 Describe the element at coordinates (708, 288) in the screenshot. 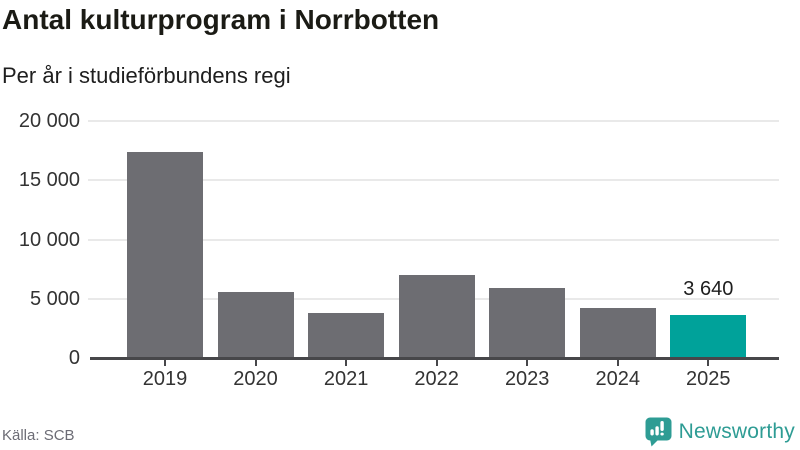

I see `bar-value-label: 3 640` at that location.